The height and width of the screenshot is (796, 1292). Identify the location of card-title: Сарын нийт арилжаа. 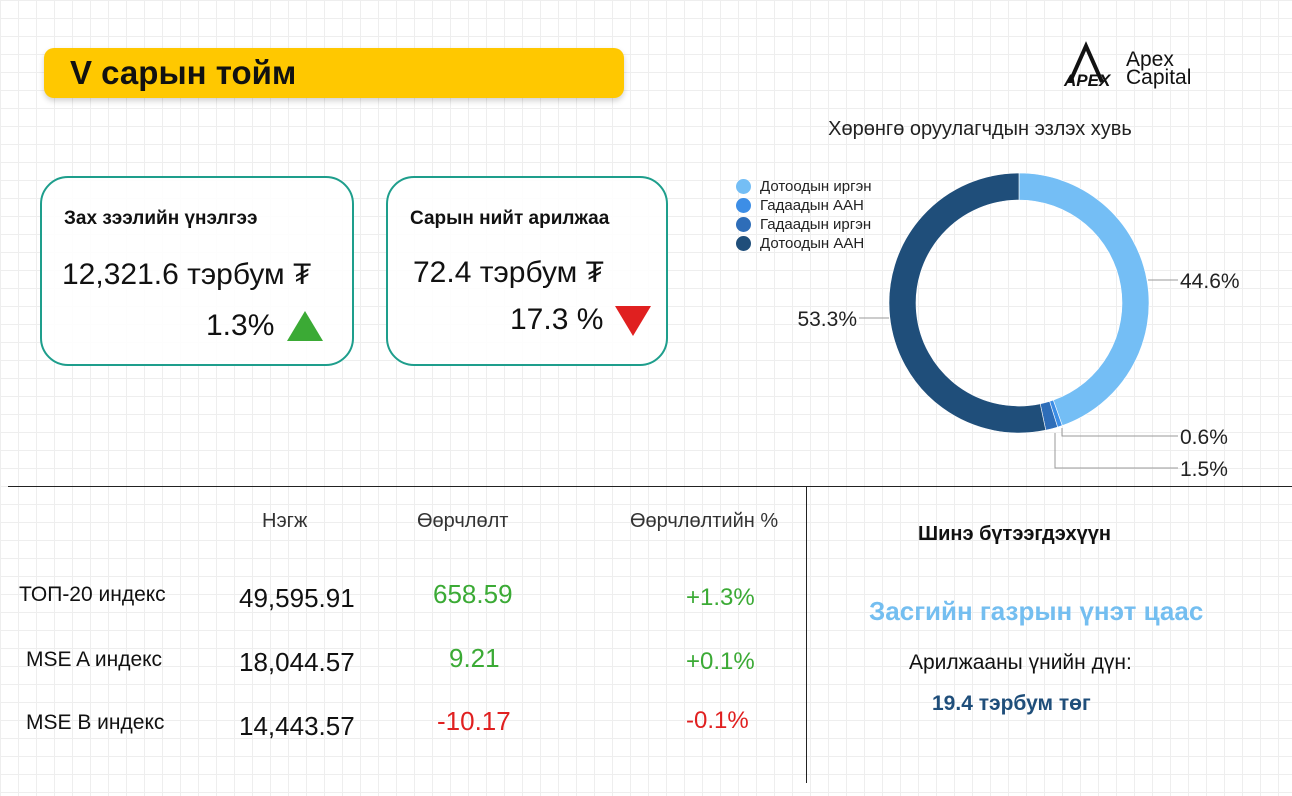
(510, 218).